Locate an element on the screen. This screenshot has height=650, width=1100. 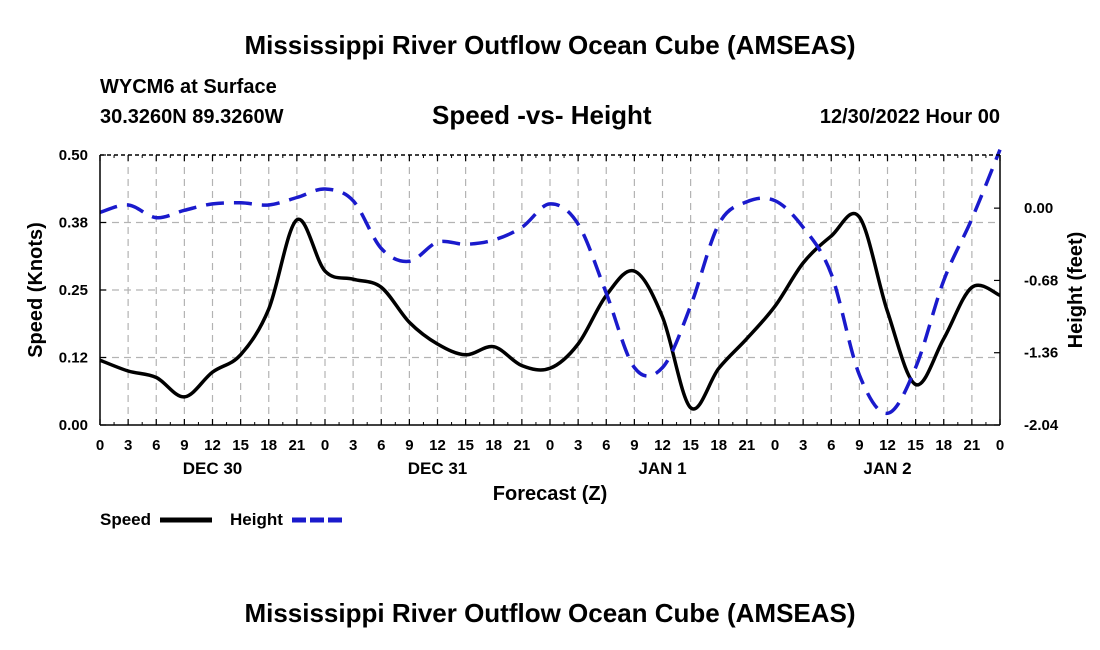
chart-subtitle: Speed -vs- Height is located at coordinates (542, 115).